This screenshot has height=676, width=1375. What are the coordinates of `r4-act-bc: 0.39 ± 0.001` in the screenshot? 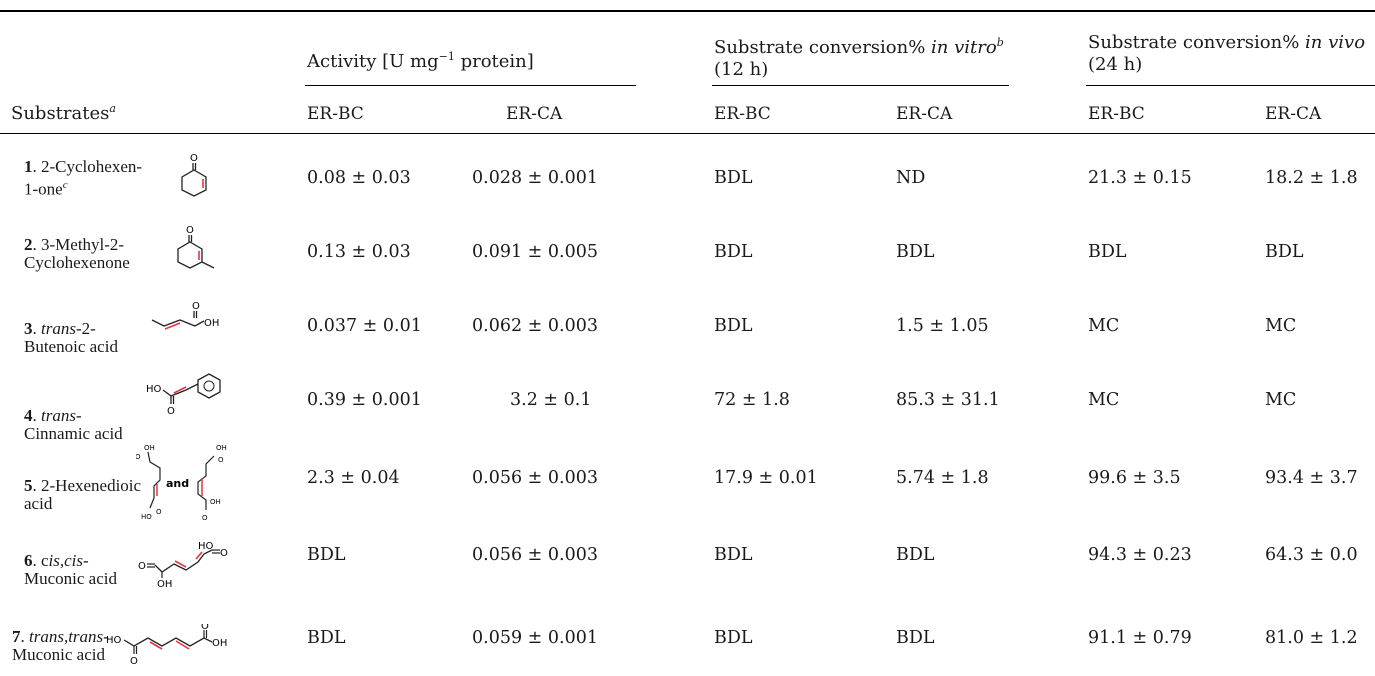 It's located at (364, 400).